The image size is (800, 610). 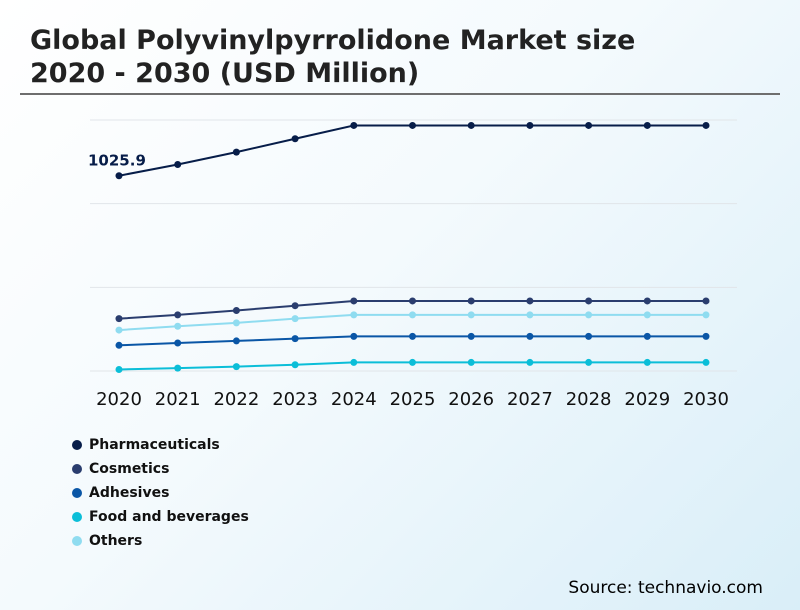 What do you see at coordinates (700, 588) in the screenshot?
I see `source-value: technavio.com` at bounding box center [700, 588].